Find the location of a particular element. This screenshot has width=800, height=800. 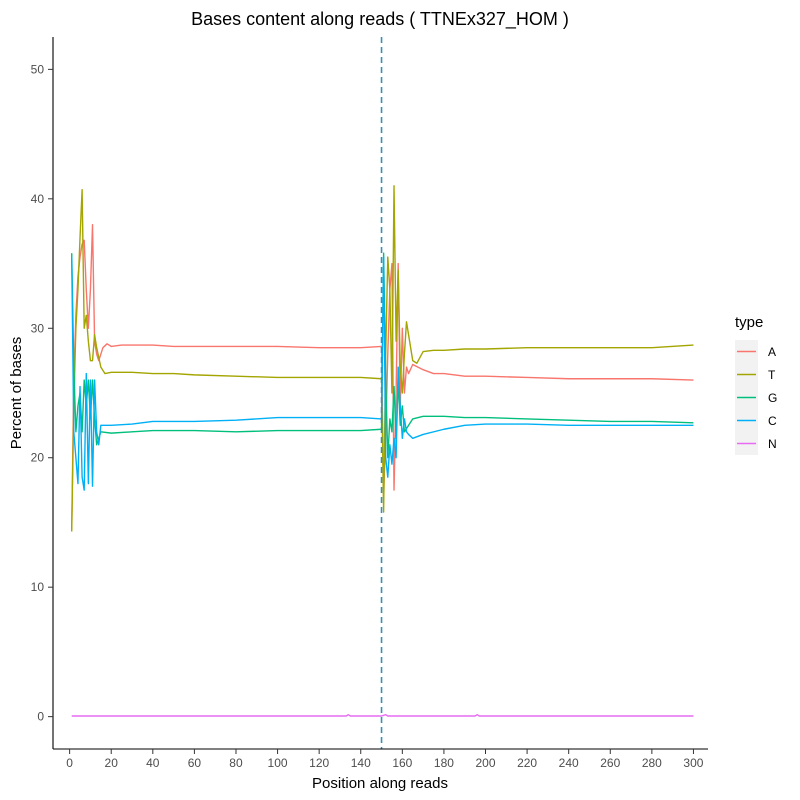

x-tick-label: 20 is located at coordinates (112, 763).